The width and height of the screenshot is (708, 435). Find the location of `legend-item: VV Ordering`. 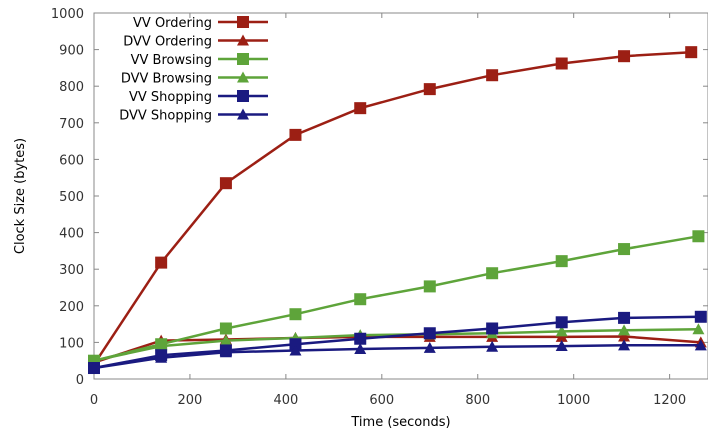

legend-item: VV Ordering is located at coordinates (200, 23).